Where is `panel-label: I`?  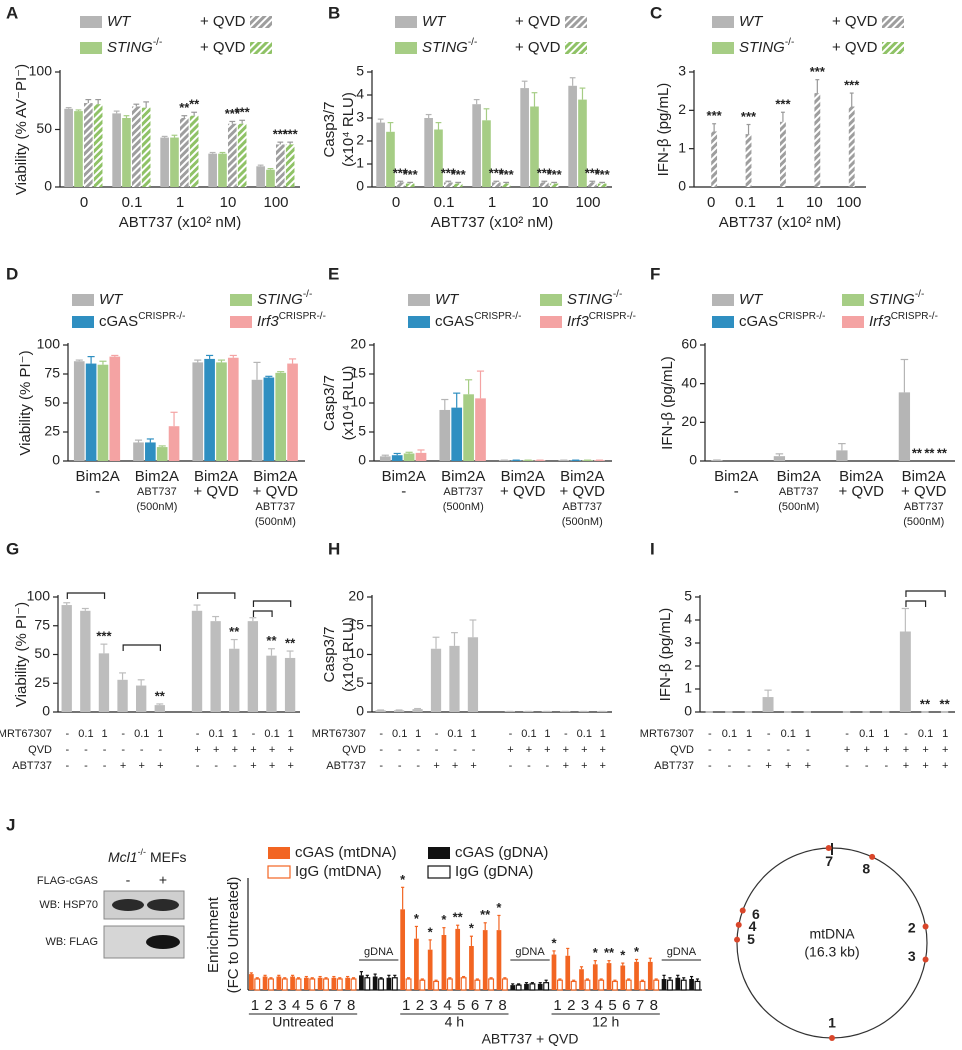 panel-label: I is located at coordinates (652, 548).